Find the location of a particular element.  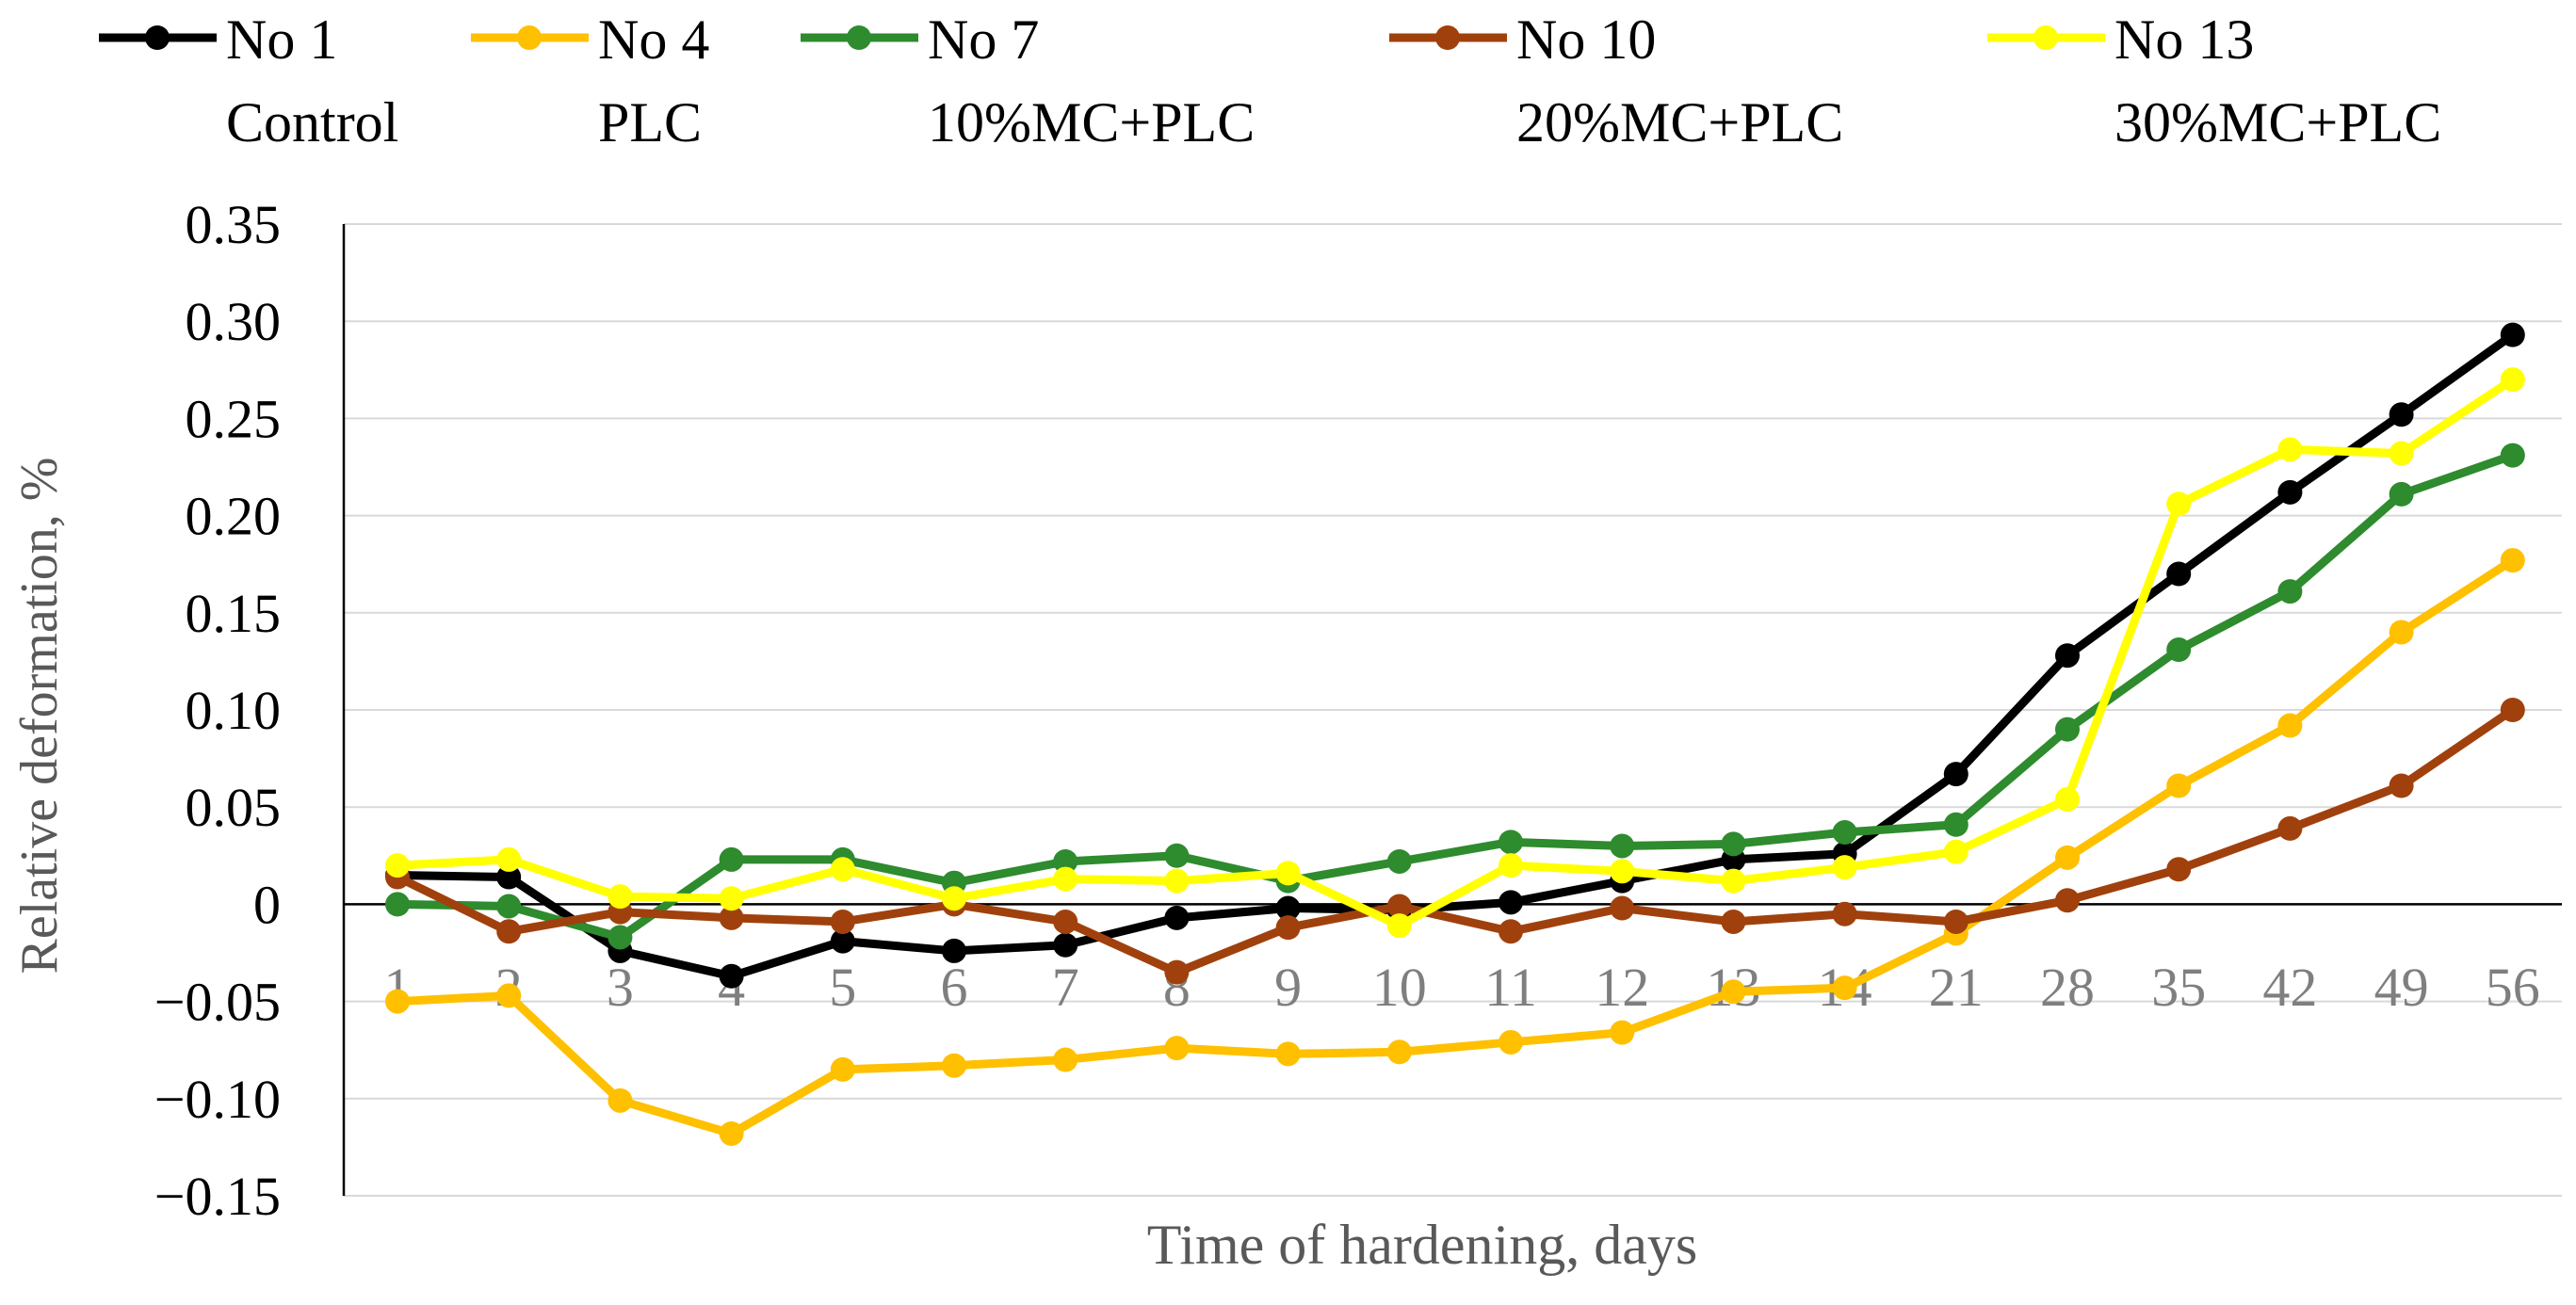

x-tick-label: 5 is located at coordinates (842, 987).